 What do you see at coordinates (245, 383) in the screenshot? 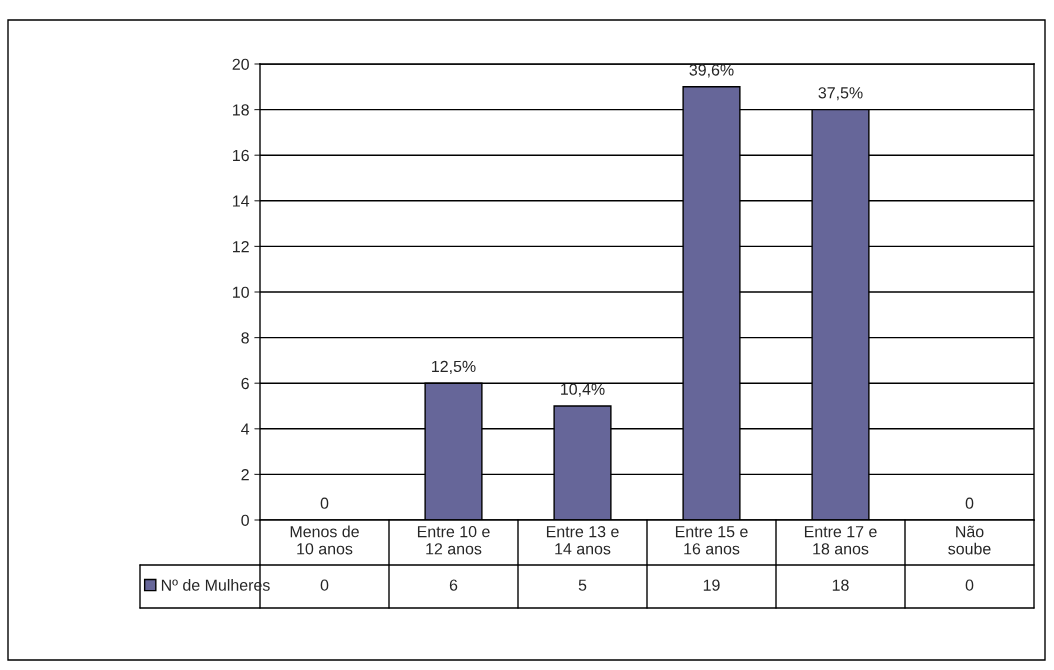
I see `y-tick-label: 6` at bounding box center [245, 383].